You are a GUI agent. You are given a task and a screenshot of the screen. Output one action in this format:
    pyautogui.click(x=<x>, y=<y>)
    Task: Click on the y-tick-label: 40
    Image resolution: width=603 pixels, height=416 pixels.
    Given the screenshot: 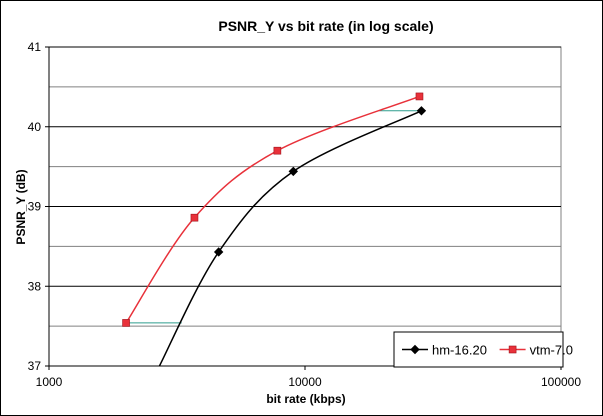 What is the action you would take?
    pyautogui.click(x=35, y=127)
    